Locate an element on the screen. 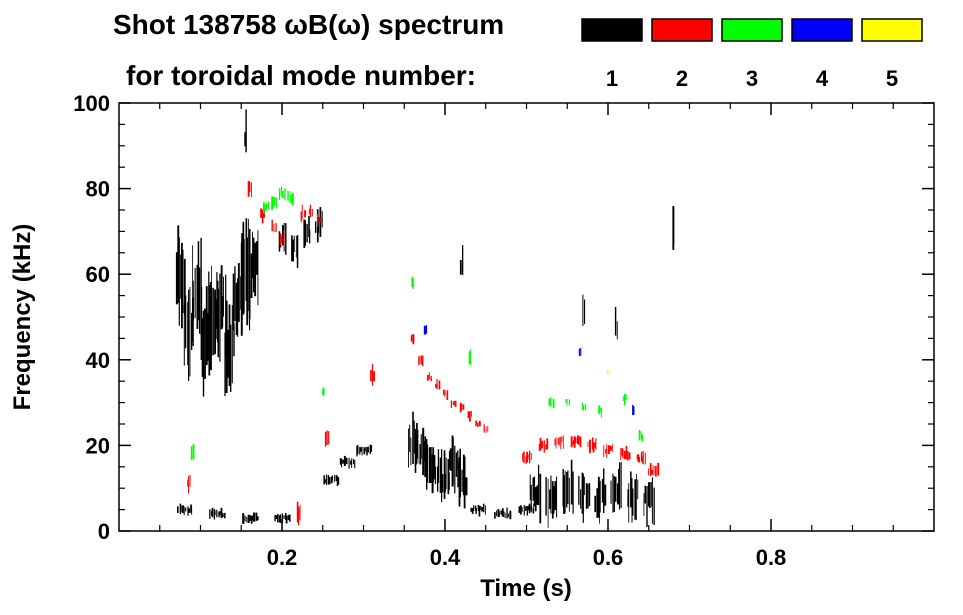 This screenshot has height=615, width=963. legend: 1 2 3 4 5 is located at coordinates (752, 54).